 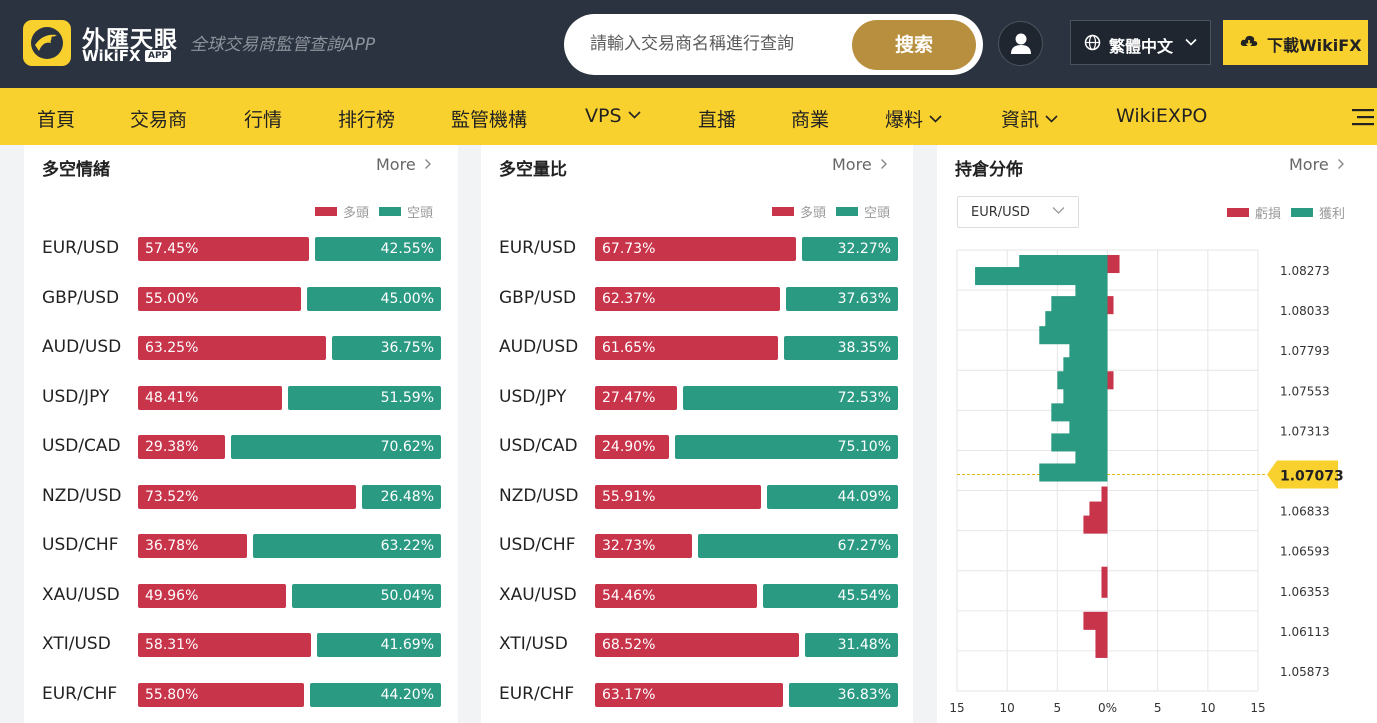 What do you see at coordinates (697, 645) in the screenshot?
I see `pair-row: XTI/USD 68.52% 31.48%` at bounding box center [697, 645].